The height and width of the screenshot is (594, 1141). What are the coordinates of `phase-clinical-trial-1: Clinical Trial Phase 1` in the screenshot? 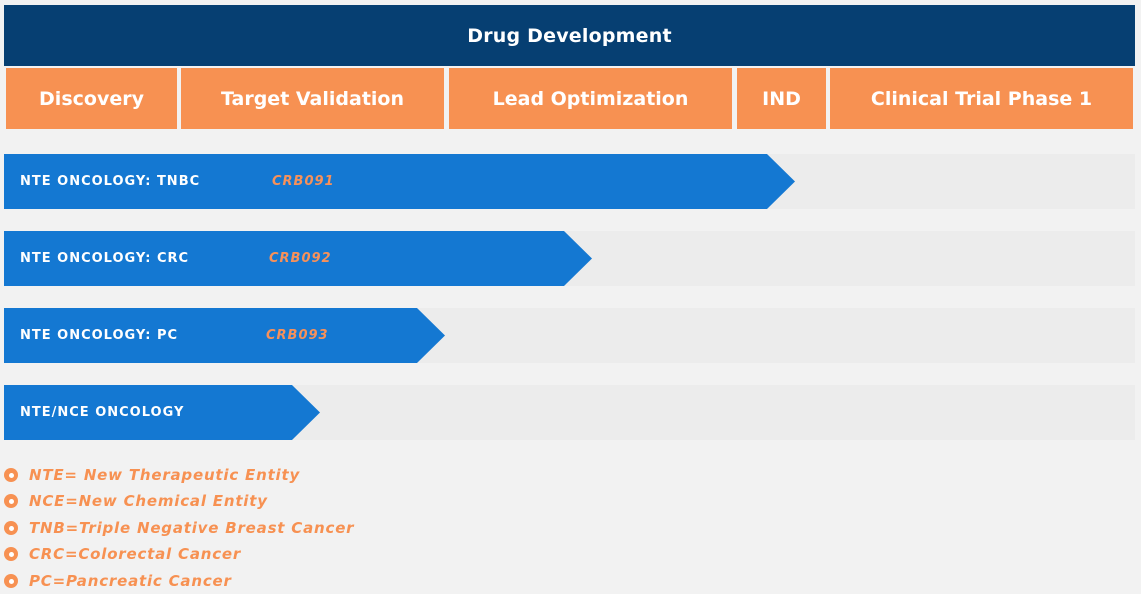 It's located at (981, 98).